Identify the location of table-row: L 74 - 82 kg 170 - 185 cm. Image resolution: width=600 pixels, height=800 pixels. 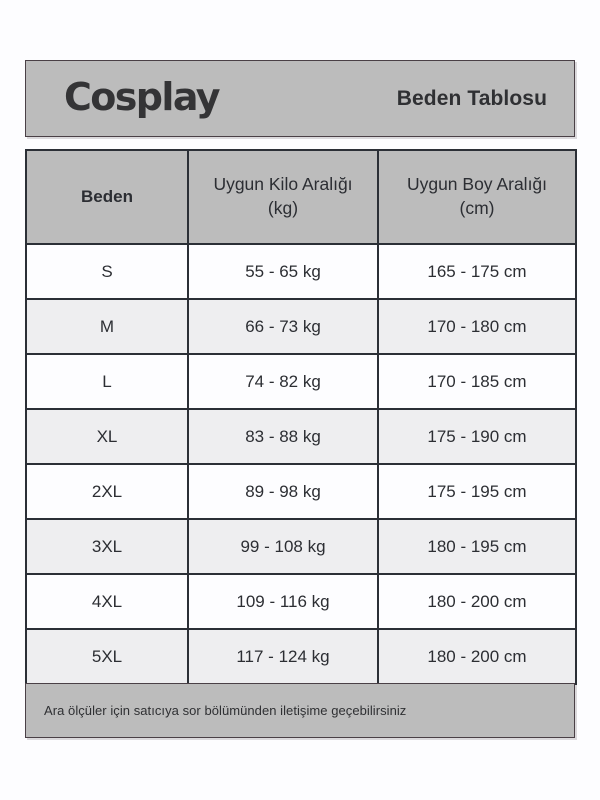
(301, 381).